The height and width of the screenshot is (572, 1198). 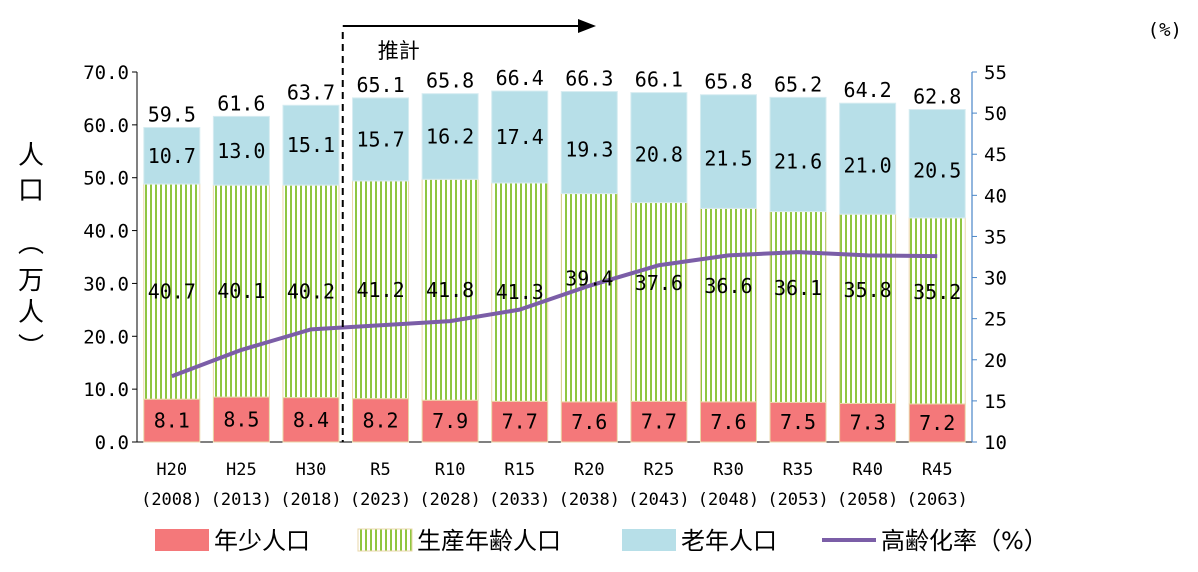 I want to click on label-total: 59.5, so click(x=172, y=115).